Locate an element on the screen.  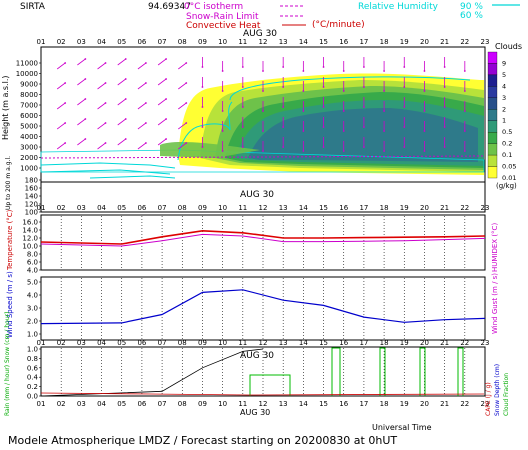
wind-y-tick-label: 2.0 is located at coordinates (32, 322).